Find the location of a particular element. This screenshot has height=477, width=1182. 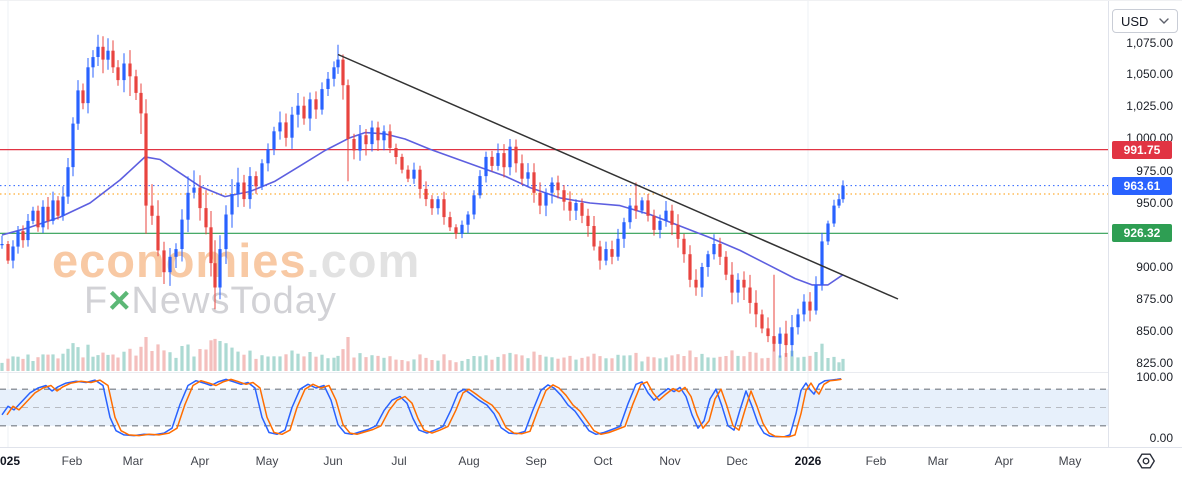

time-tick-label: Sep is located at coordinates (536, 461).